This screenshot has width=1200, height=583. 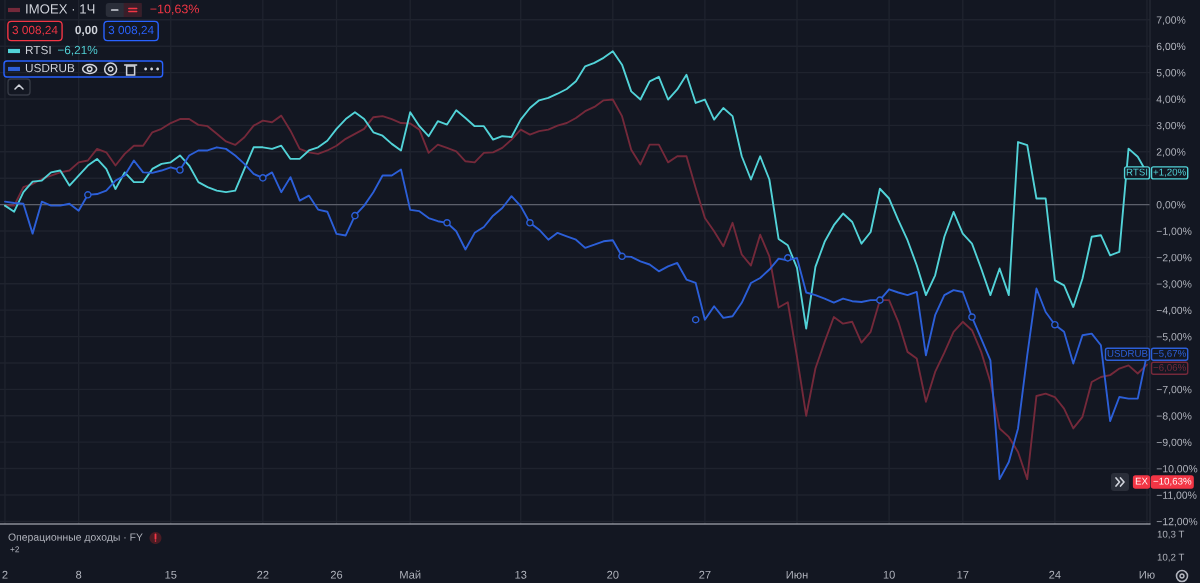 I want to click on annotation: −6,21%, so click(x=77, y=50).